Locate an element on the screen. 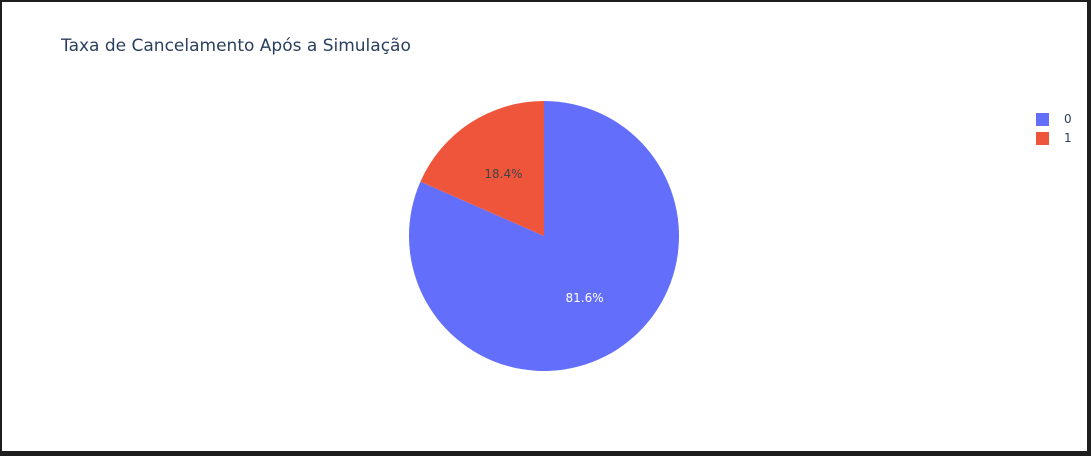 The height and width of the screenshot is (456, 1091). chart-title: Taxa de Cancelamento Após a Simulação is located at coordinates (236, 46).